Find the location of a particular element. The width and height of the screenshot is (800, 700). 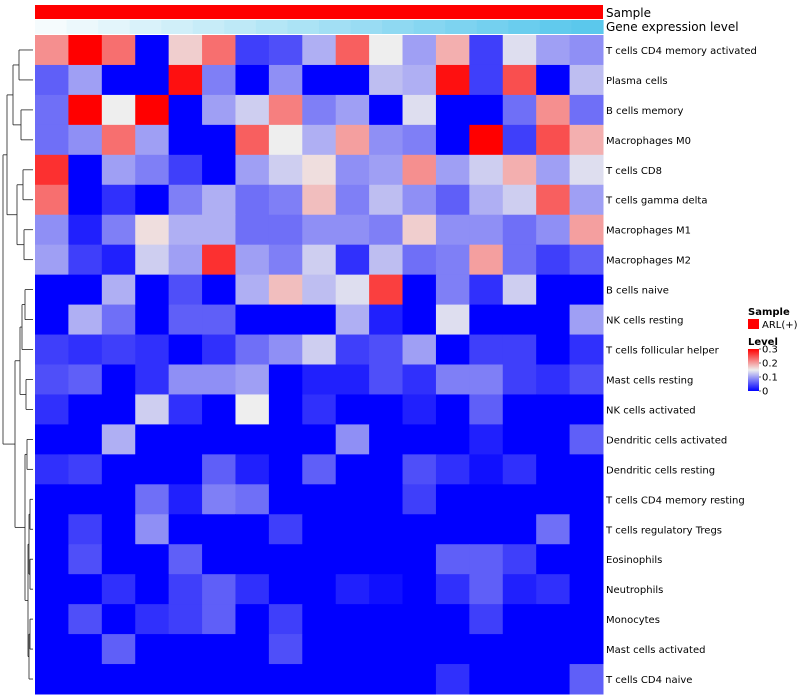

row-label: Mast cells activated is located at coordinates (655, 650).